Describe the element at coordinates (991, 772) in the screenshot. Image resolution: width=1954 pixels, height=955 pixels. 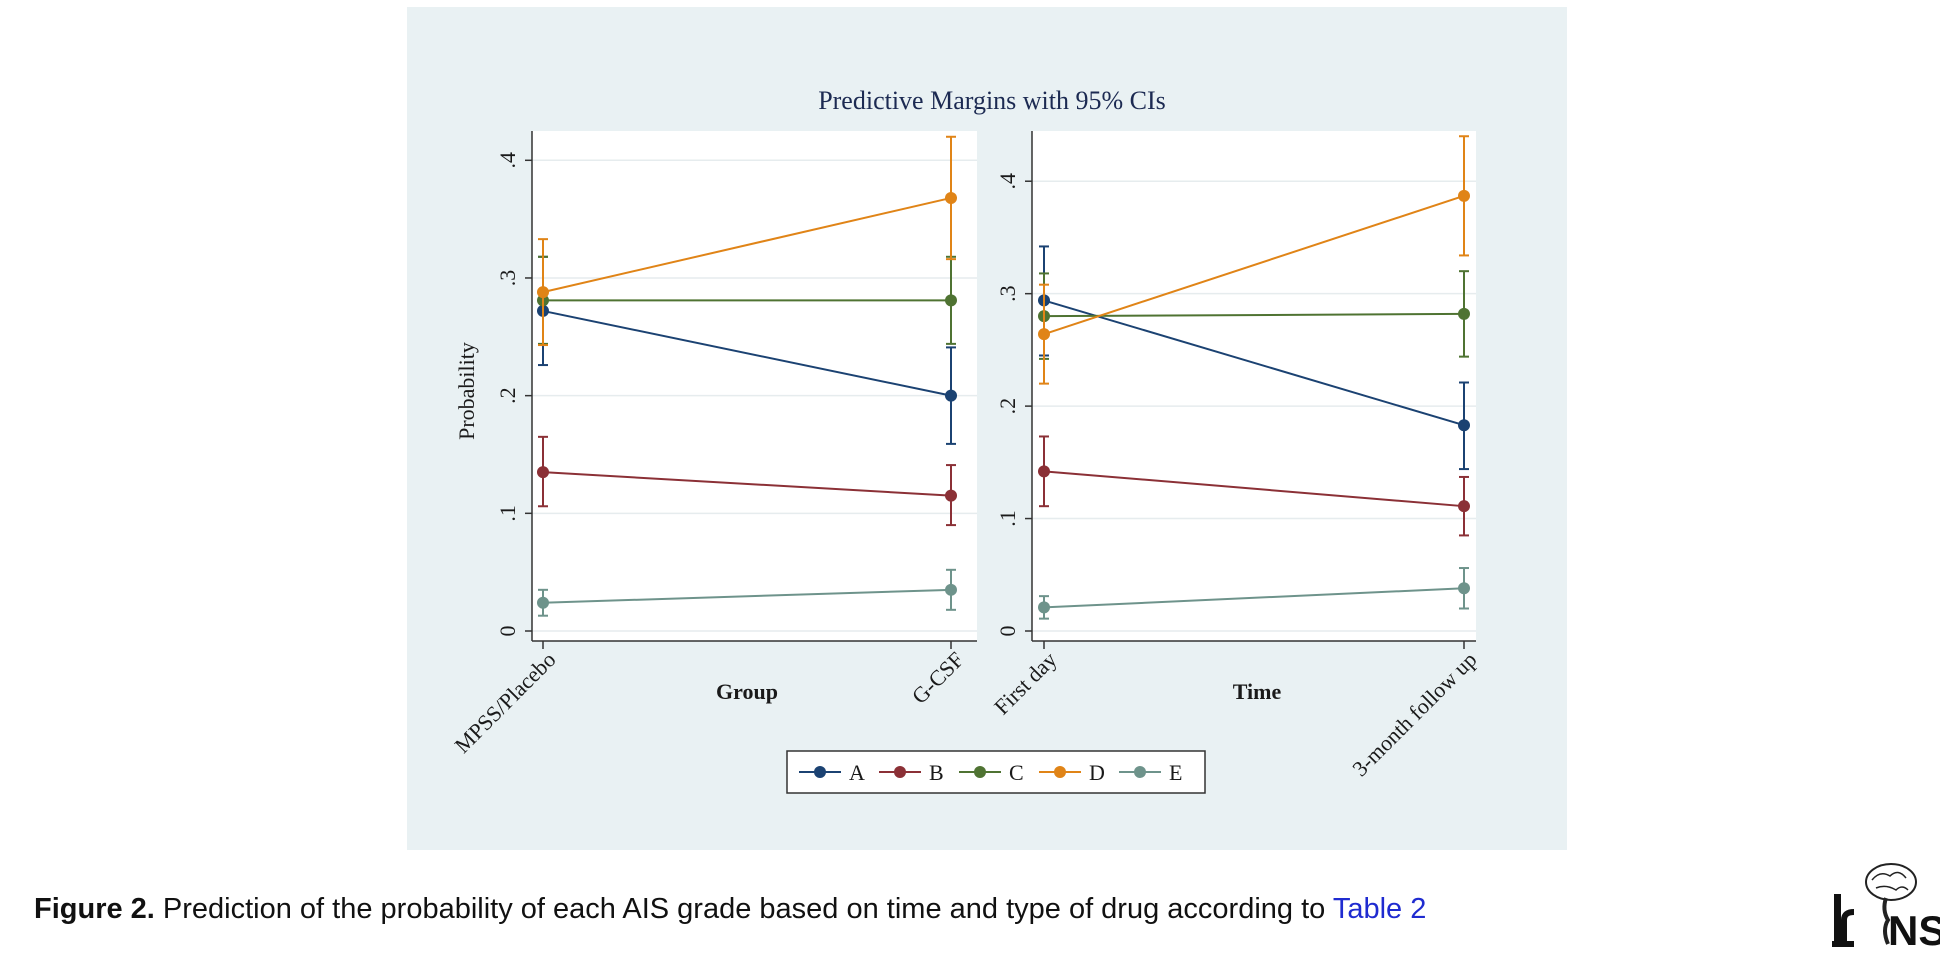
I see `legend-item-c: C` at that location.